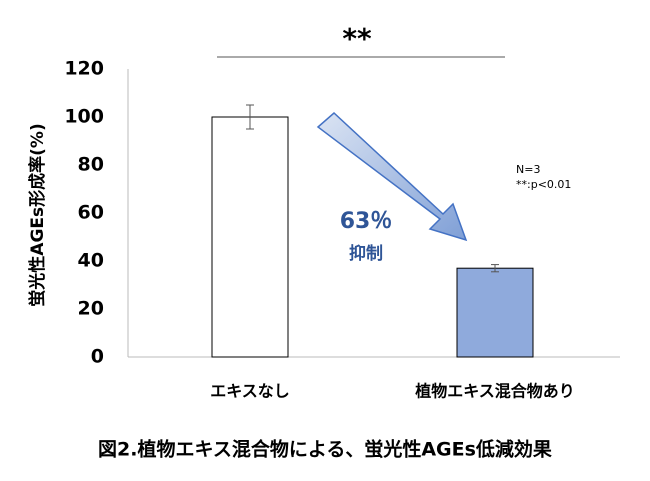 This screenshot has height=481, width=650. Describe the element at coordinates (37, 214) in the screenshot. I see `y-axis-label: 蛍光性AGEs形成率(%)` at that location.